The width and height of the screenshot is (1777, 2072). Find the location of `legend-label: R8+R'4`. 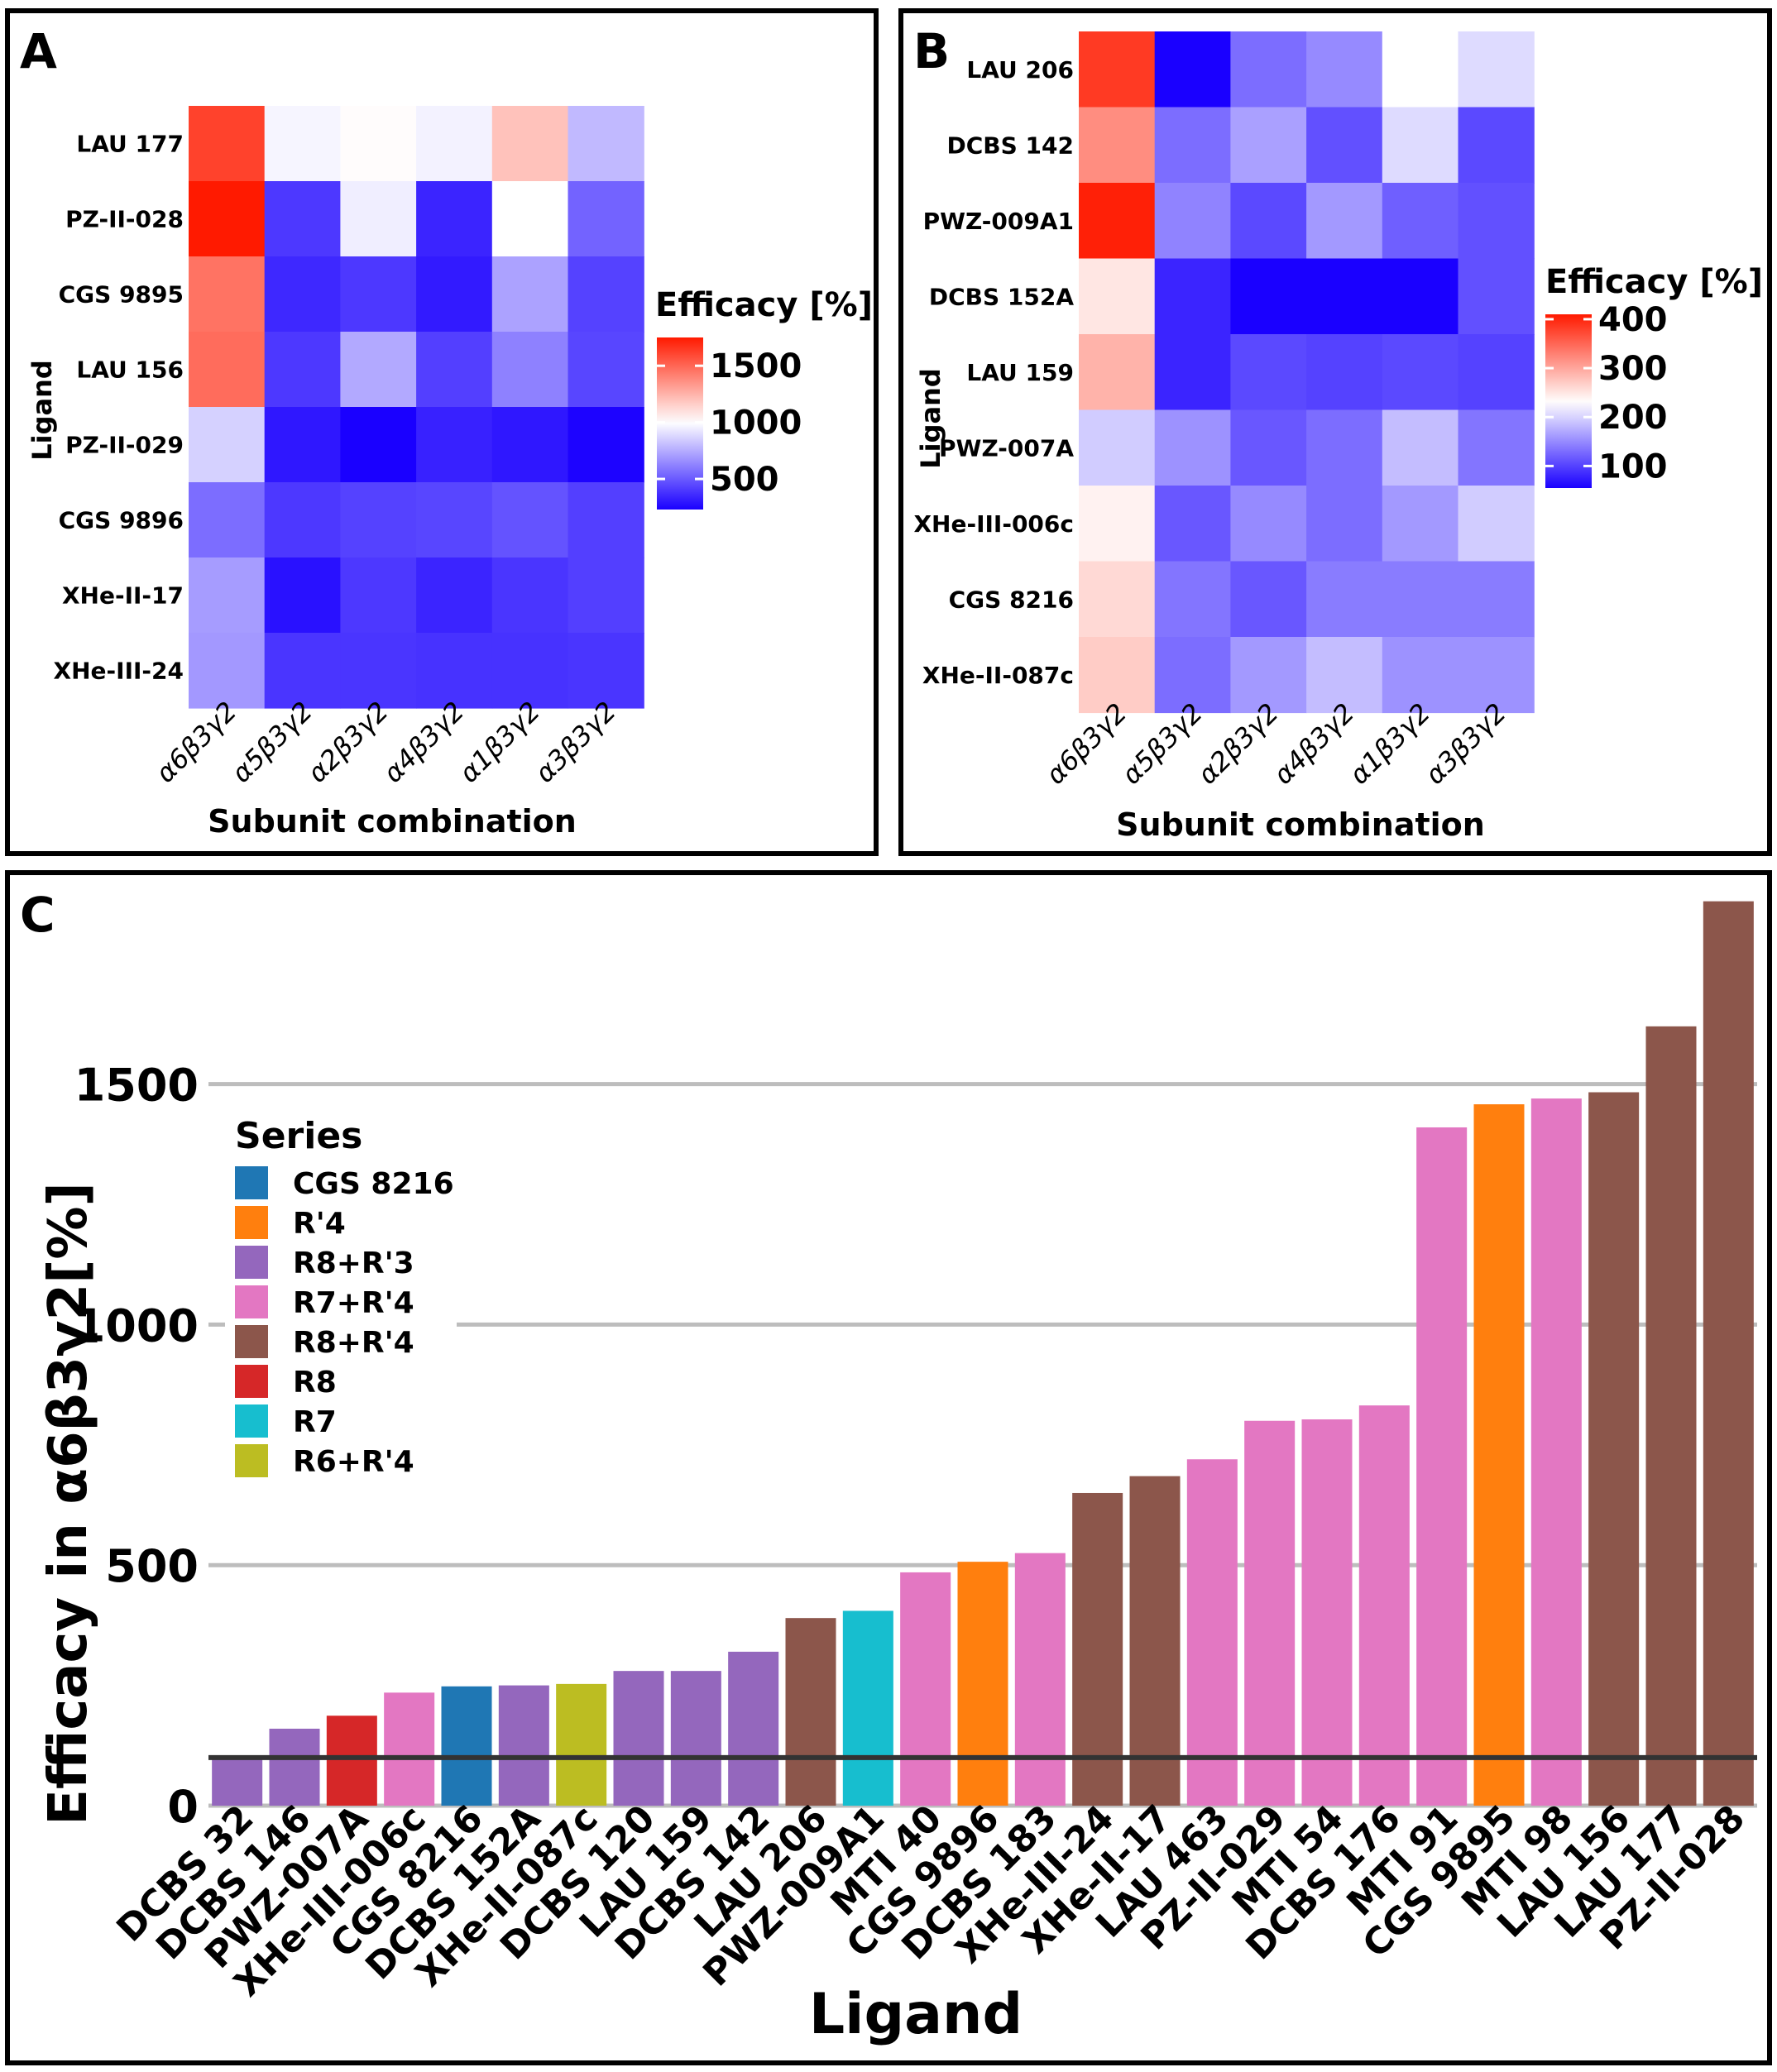

legend-label: R8+R'4 is located at coordinates (353, 1343).